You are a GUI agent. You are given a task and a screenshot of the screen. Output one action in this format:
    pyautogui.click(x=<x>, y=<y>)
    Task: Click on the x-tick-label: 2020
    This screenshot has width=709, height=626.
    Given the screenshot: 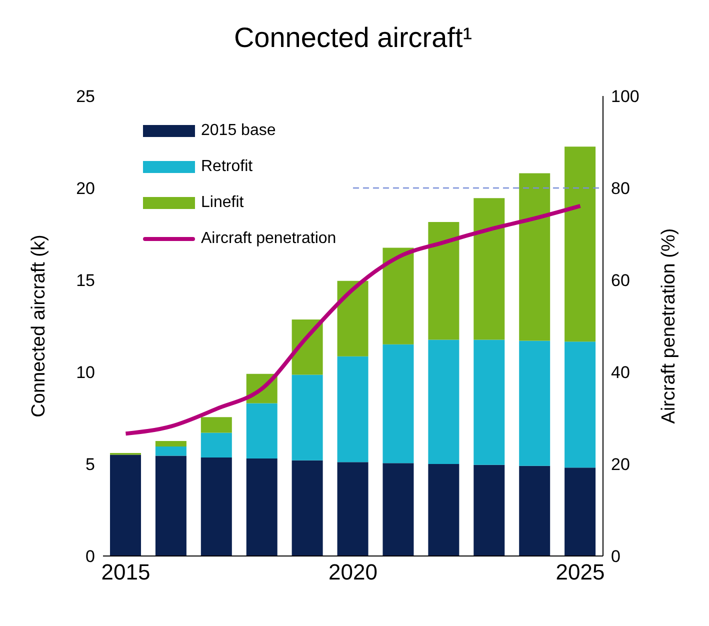 What is the action you would take?
    pyautogui.click(x=353, y=572)
    